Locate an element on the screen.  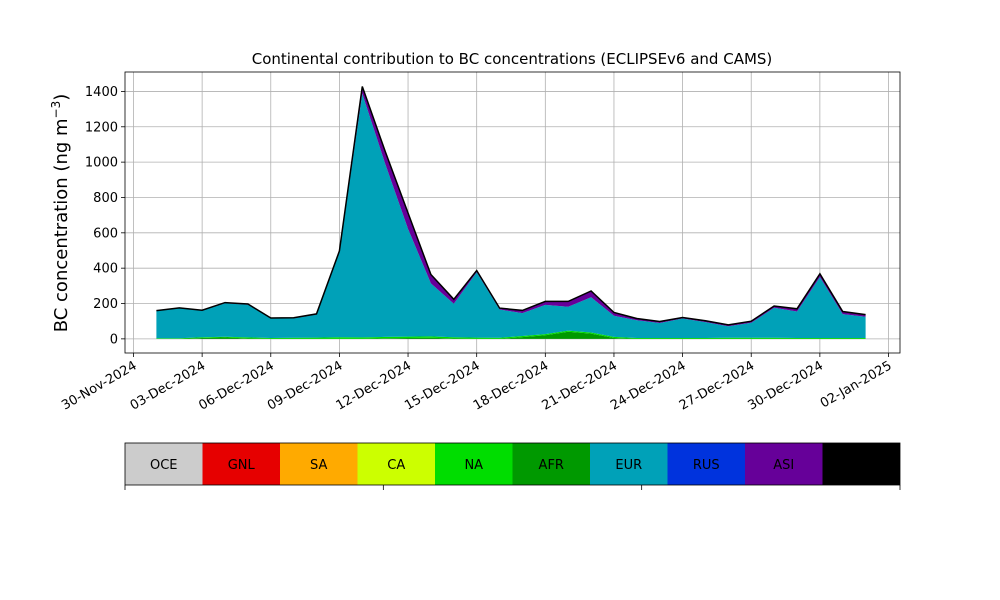
legend-label-afr: AFR is located at coordinates (551, 465).